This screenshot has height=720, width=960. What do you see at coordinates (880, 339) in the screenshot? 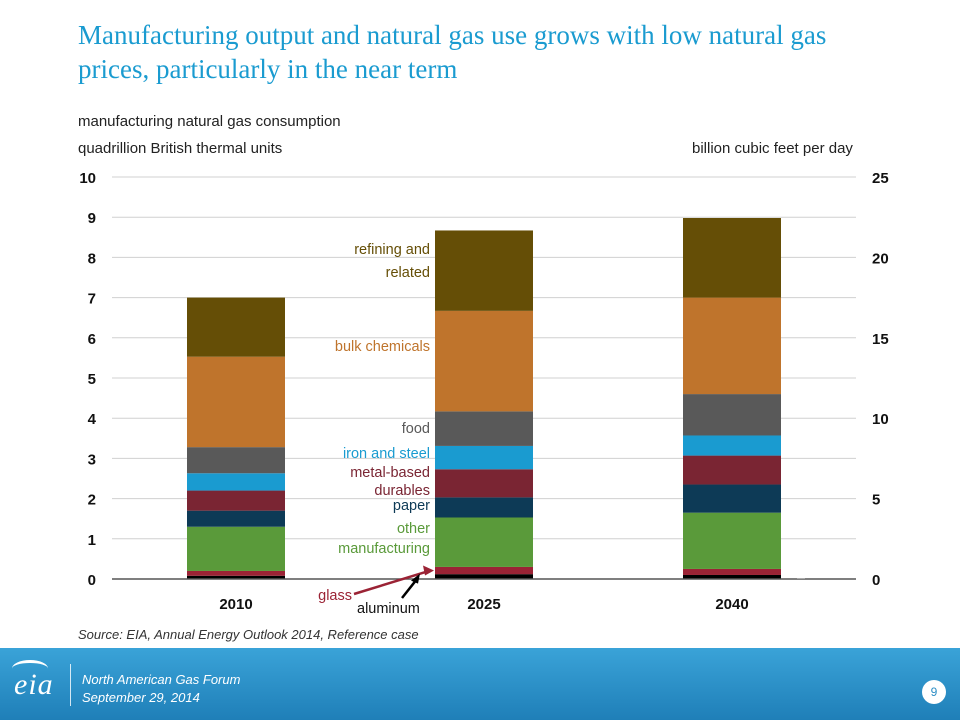
I see `y2-tick-label: 15` at bounding box center [880, 339].